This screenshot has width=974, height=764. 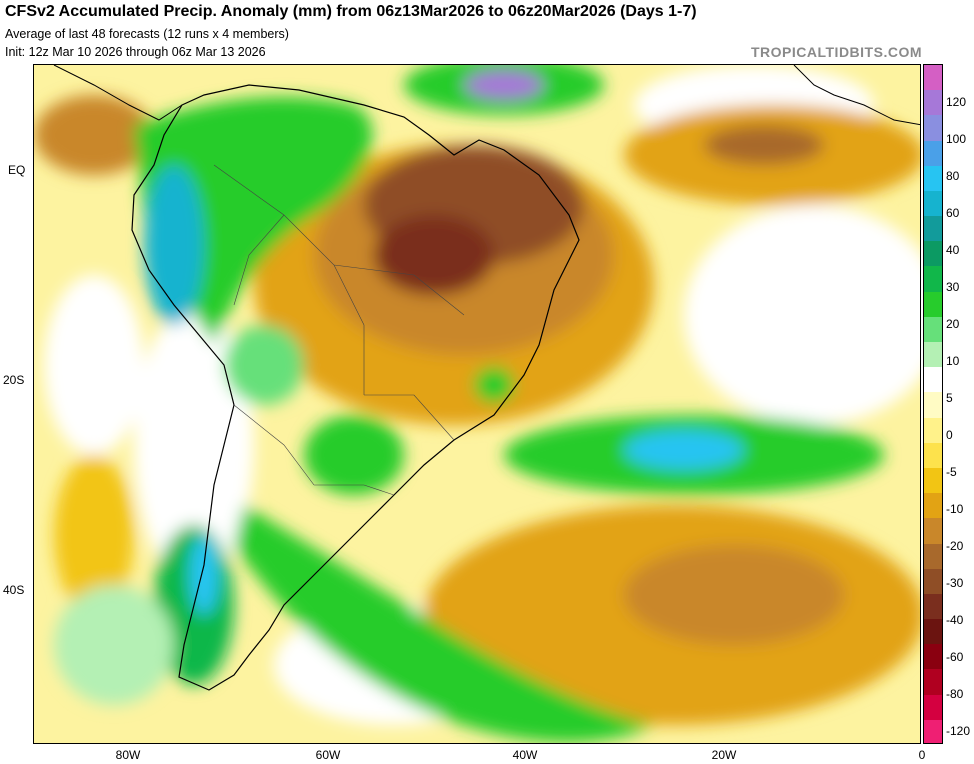 I want to click on colorbar, so click(x=933, y=404).